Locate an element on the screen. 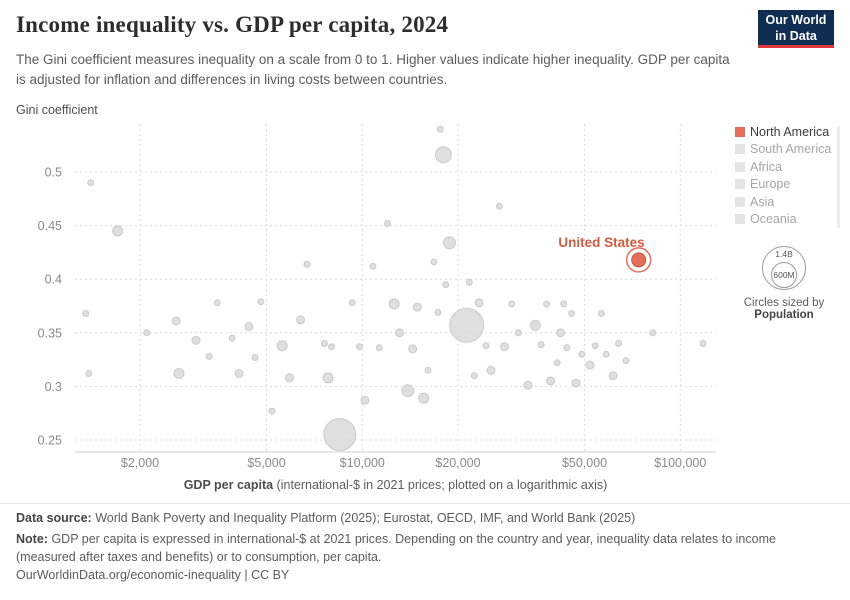 Image resolution: width=850 pixels, height=600 pixels. highlight-point-united-states is located at coordinates (639, 260).